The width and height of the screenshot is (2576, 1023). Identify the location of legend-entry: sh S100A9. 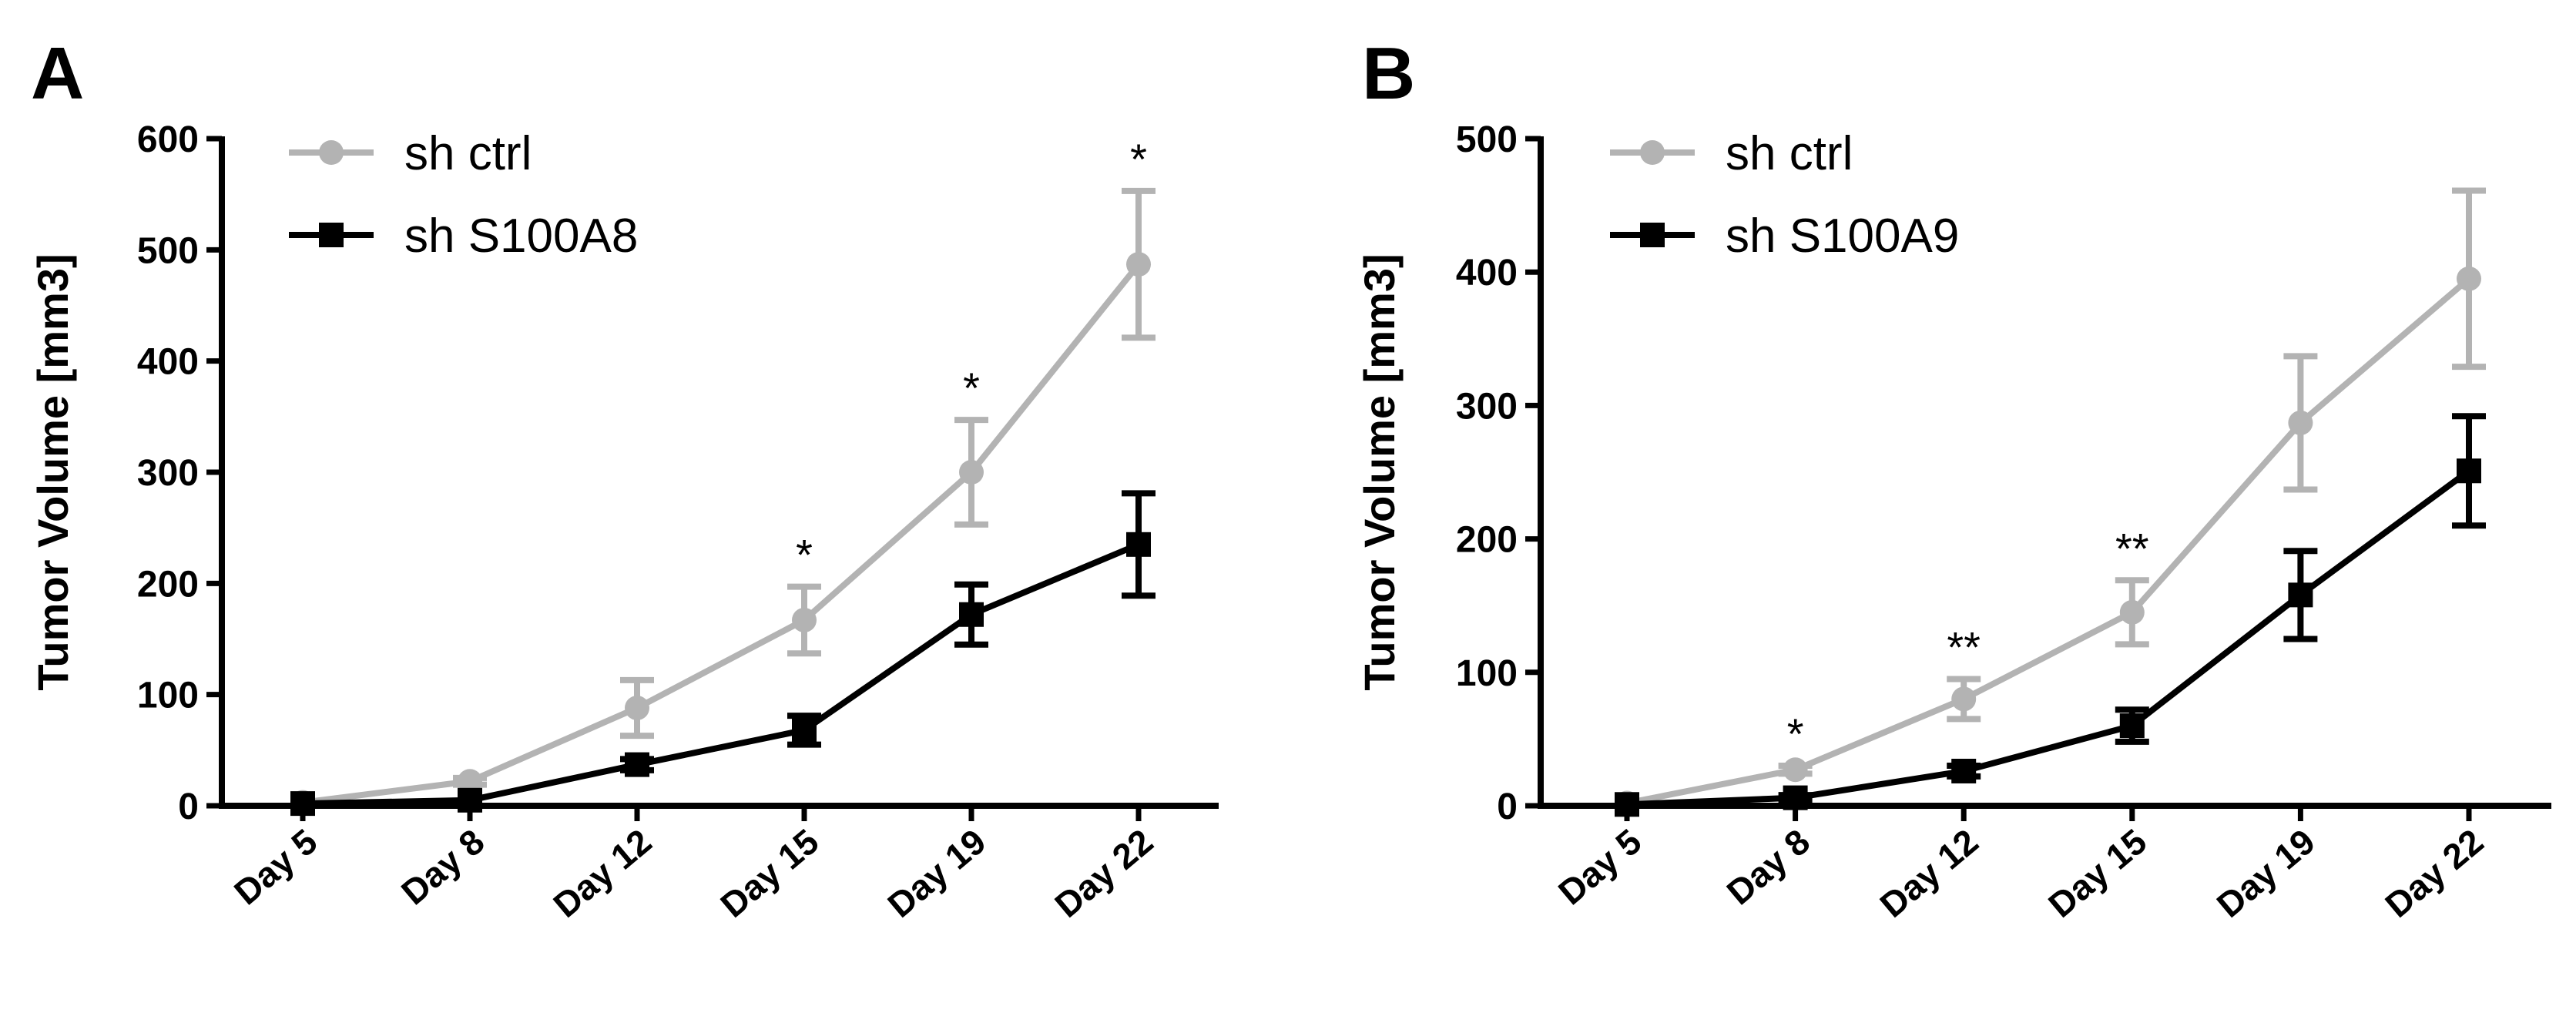
(1784, 236).